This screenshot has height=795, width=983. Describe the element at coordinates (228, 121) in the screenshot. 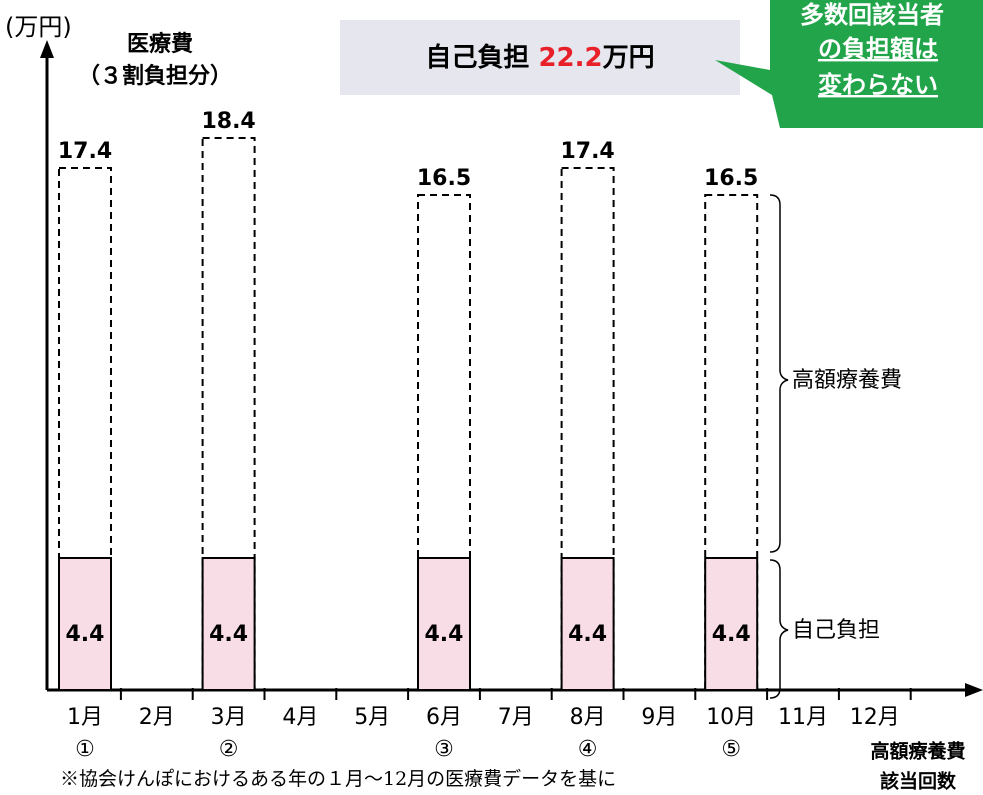

I see `value-label: 18.4` at that location.